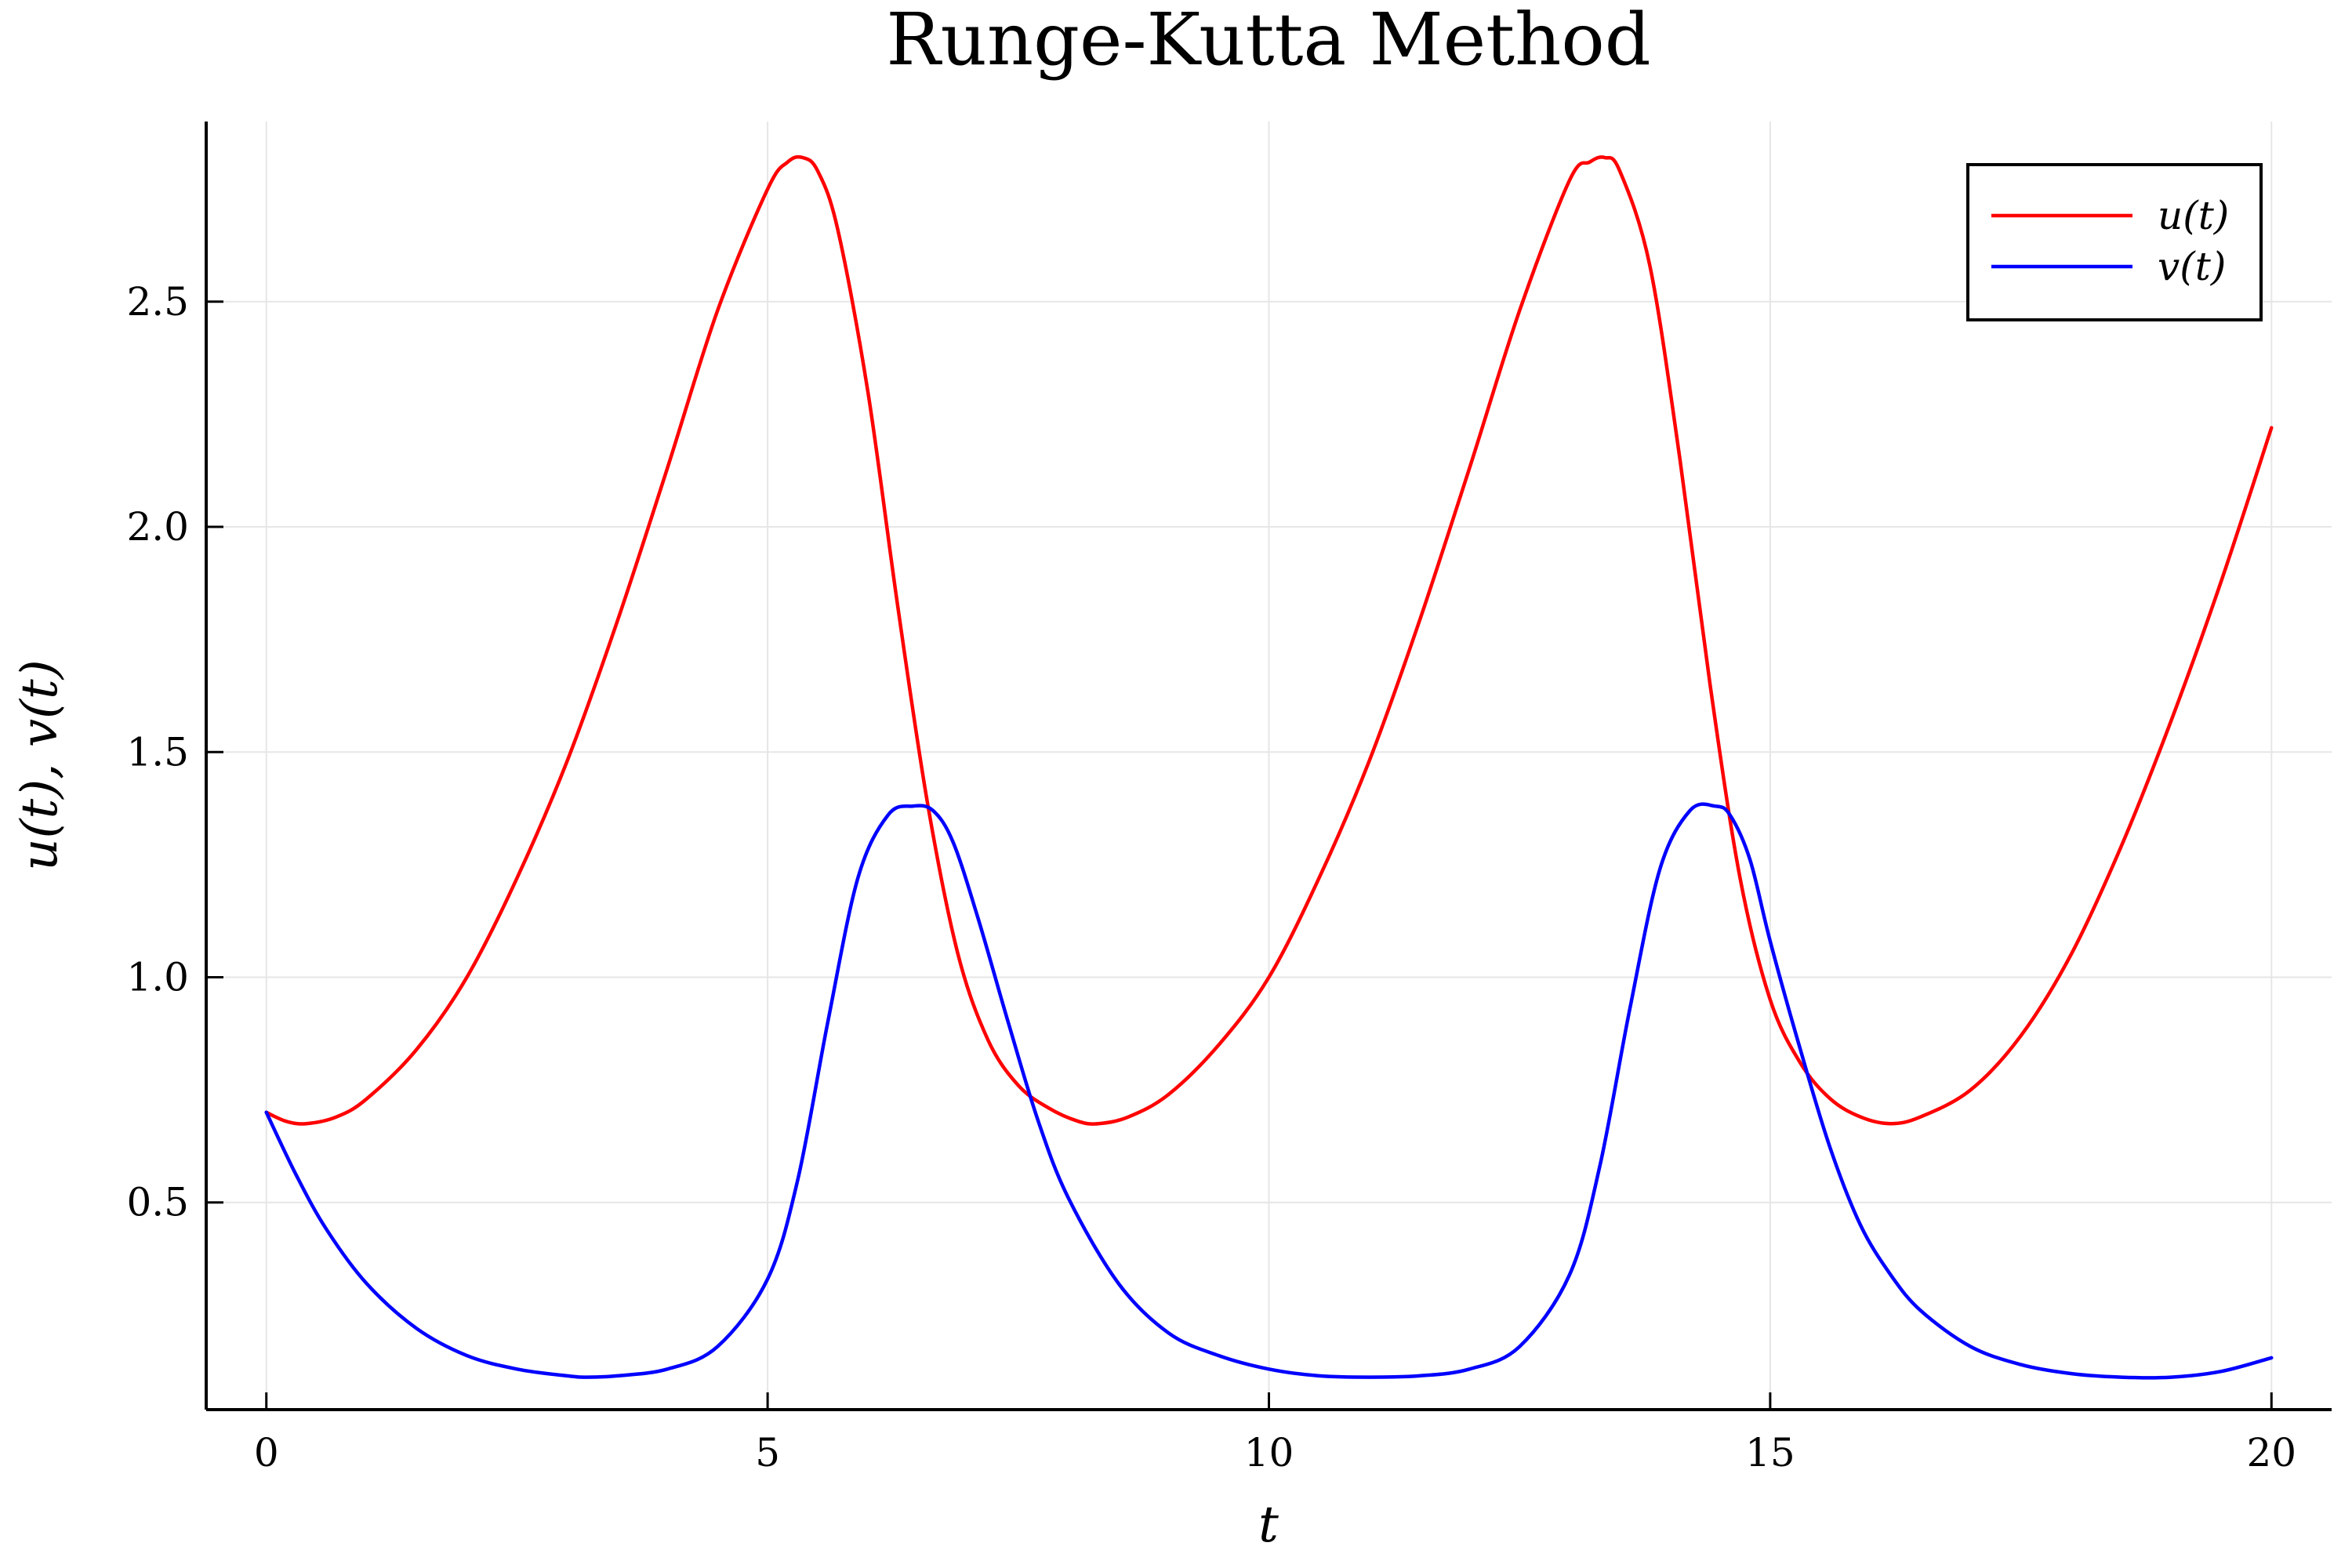 Image resolution: width=2352 pixels, height=1568 pixels. I want to click on y-tick-label: 1.0, so click(157, 977).